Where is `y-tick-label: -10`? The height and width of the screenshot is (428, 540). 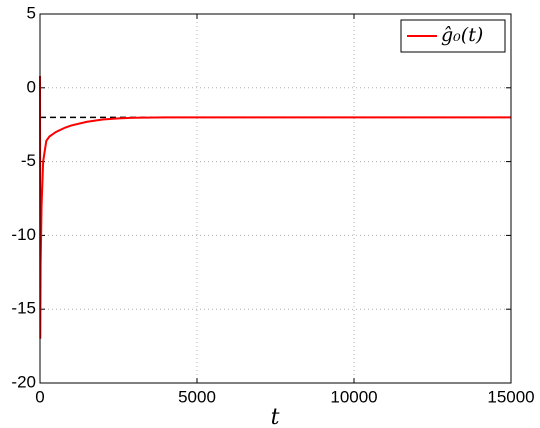
y-tick-label: -10 is located at coordinates (23, 234).